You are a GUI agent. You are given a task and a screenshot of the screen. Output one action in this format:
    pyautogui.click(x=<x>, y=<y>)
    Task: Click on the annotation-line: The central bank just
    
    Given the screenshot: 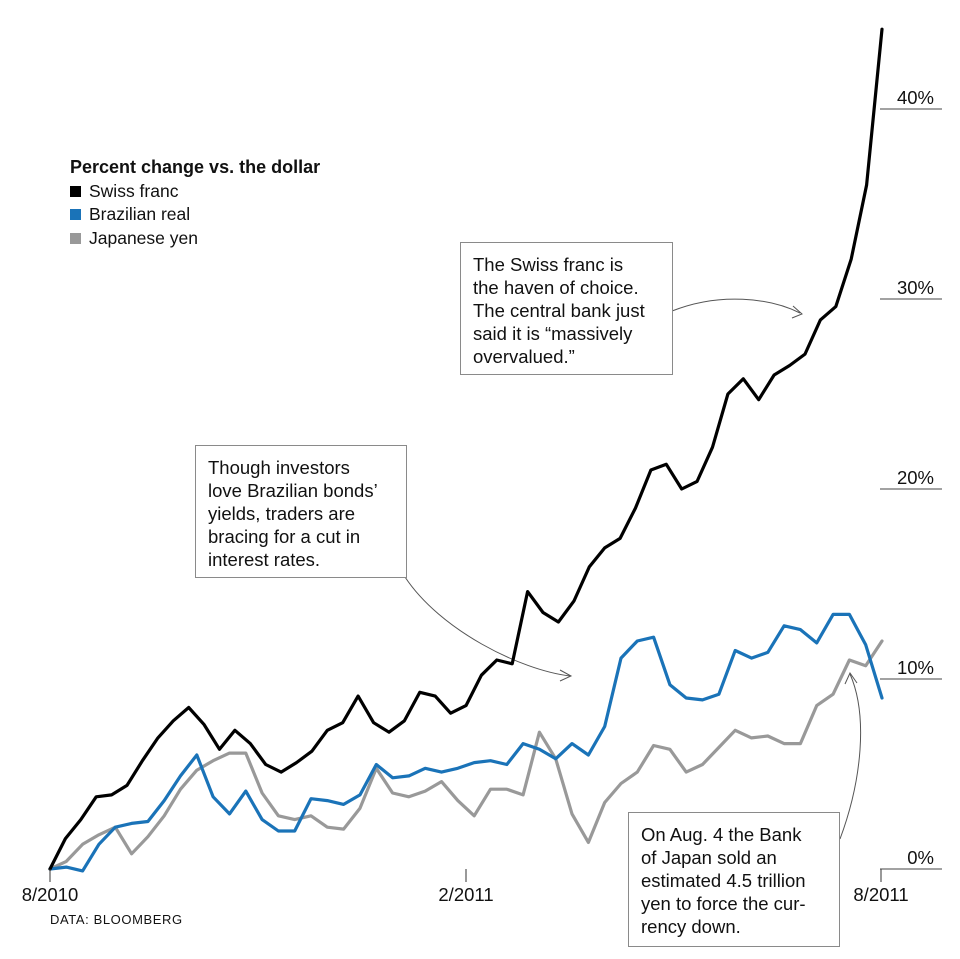 What is the action you would take?
    pyautogui.click(x=559, y=310)
    